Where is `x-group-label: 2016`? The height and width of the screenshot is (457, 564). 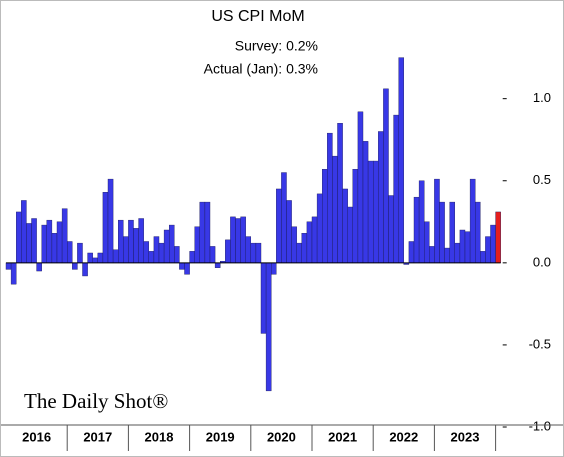
x-group-label: 2016 is located at coordinates (36, 436).